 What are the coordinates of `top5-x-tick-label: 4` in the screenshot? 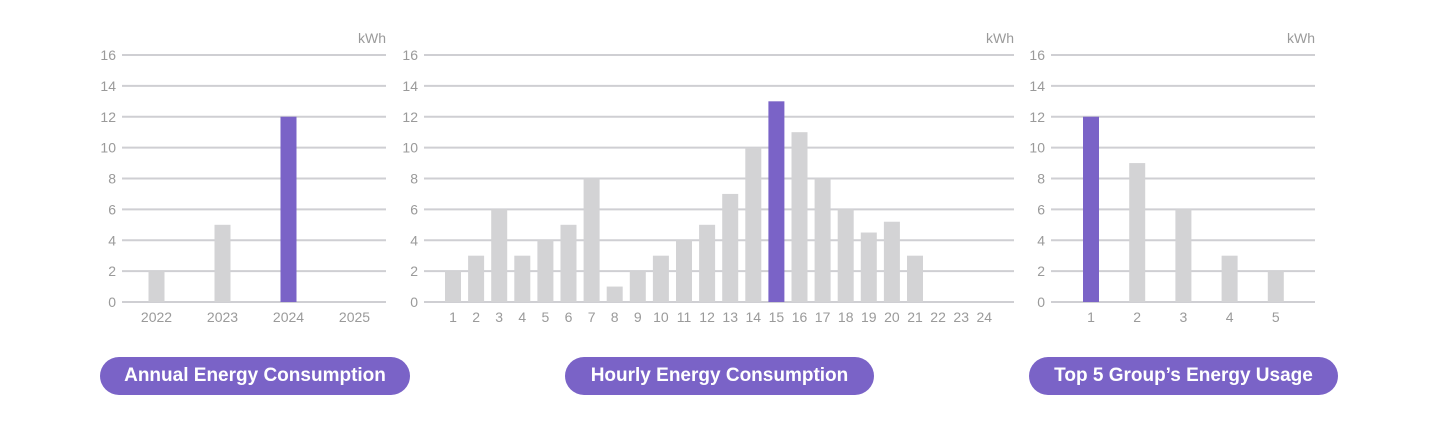 It's located at (1230, 317).